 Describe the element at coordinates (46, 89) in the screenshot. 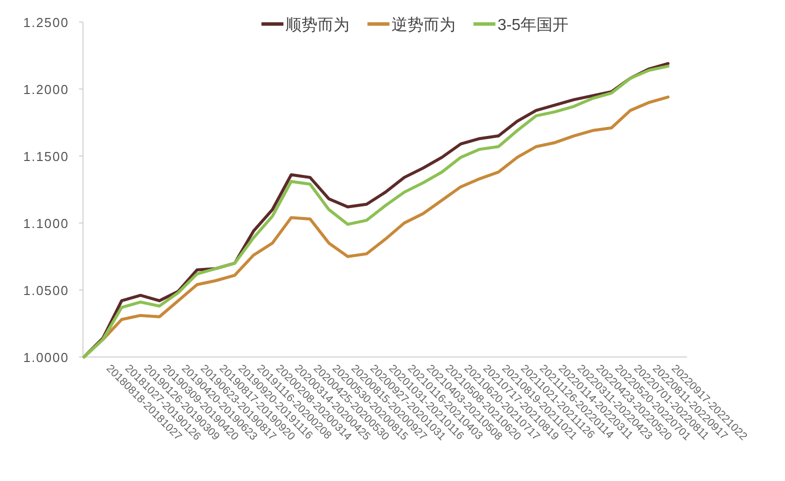

I see `y-tick-label: 1.2000` at that location.